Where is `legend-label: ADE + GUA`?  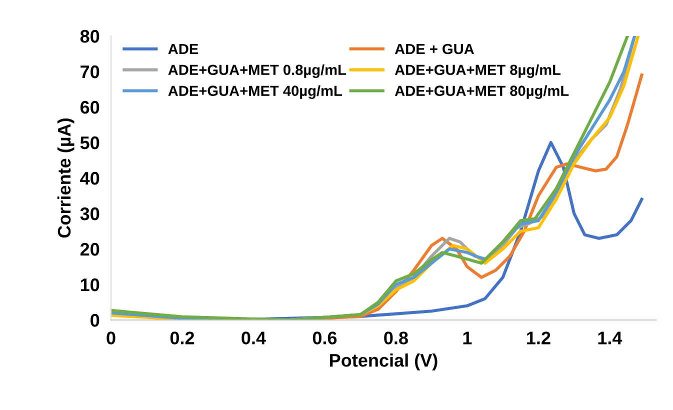
legend-label: ADE + GUA is located at coordinates (434, 49).